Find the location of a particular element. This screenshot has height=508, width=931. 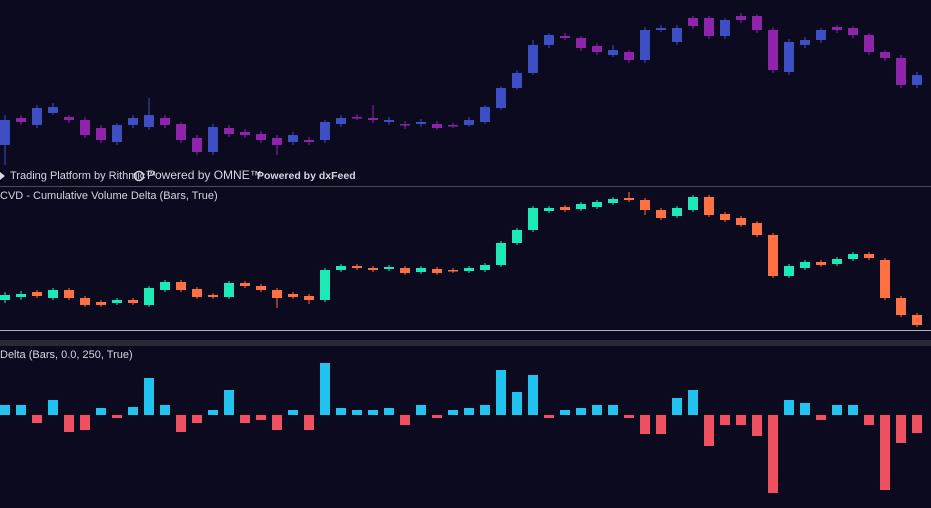

pane-separator is located at coordinates (465, 343).